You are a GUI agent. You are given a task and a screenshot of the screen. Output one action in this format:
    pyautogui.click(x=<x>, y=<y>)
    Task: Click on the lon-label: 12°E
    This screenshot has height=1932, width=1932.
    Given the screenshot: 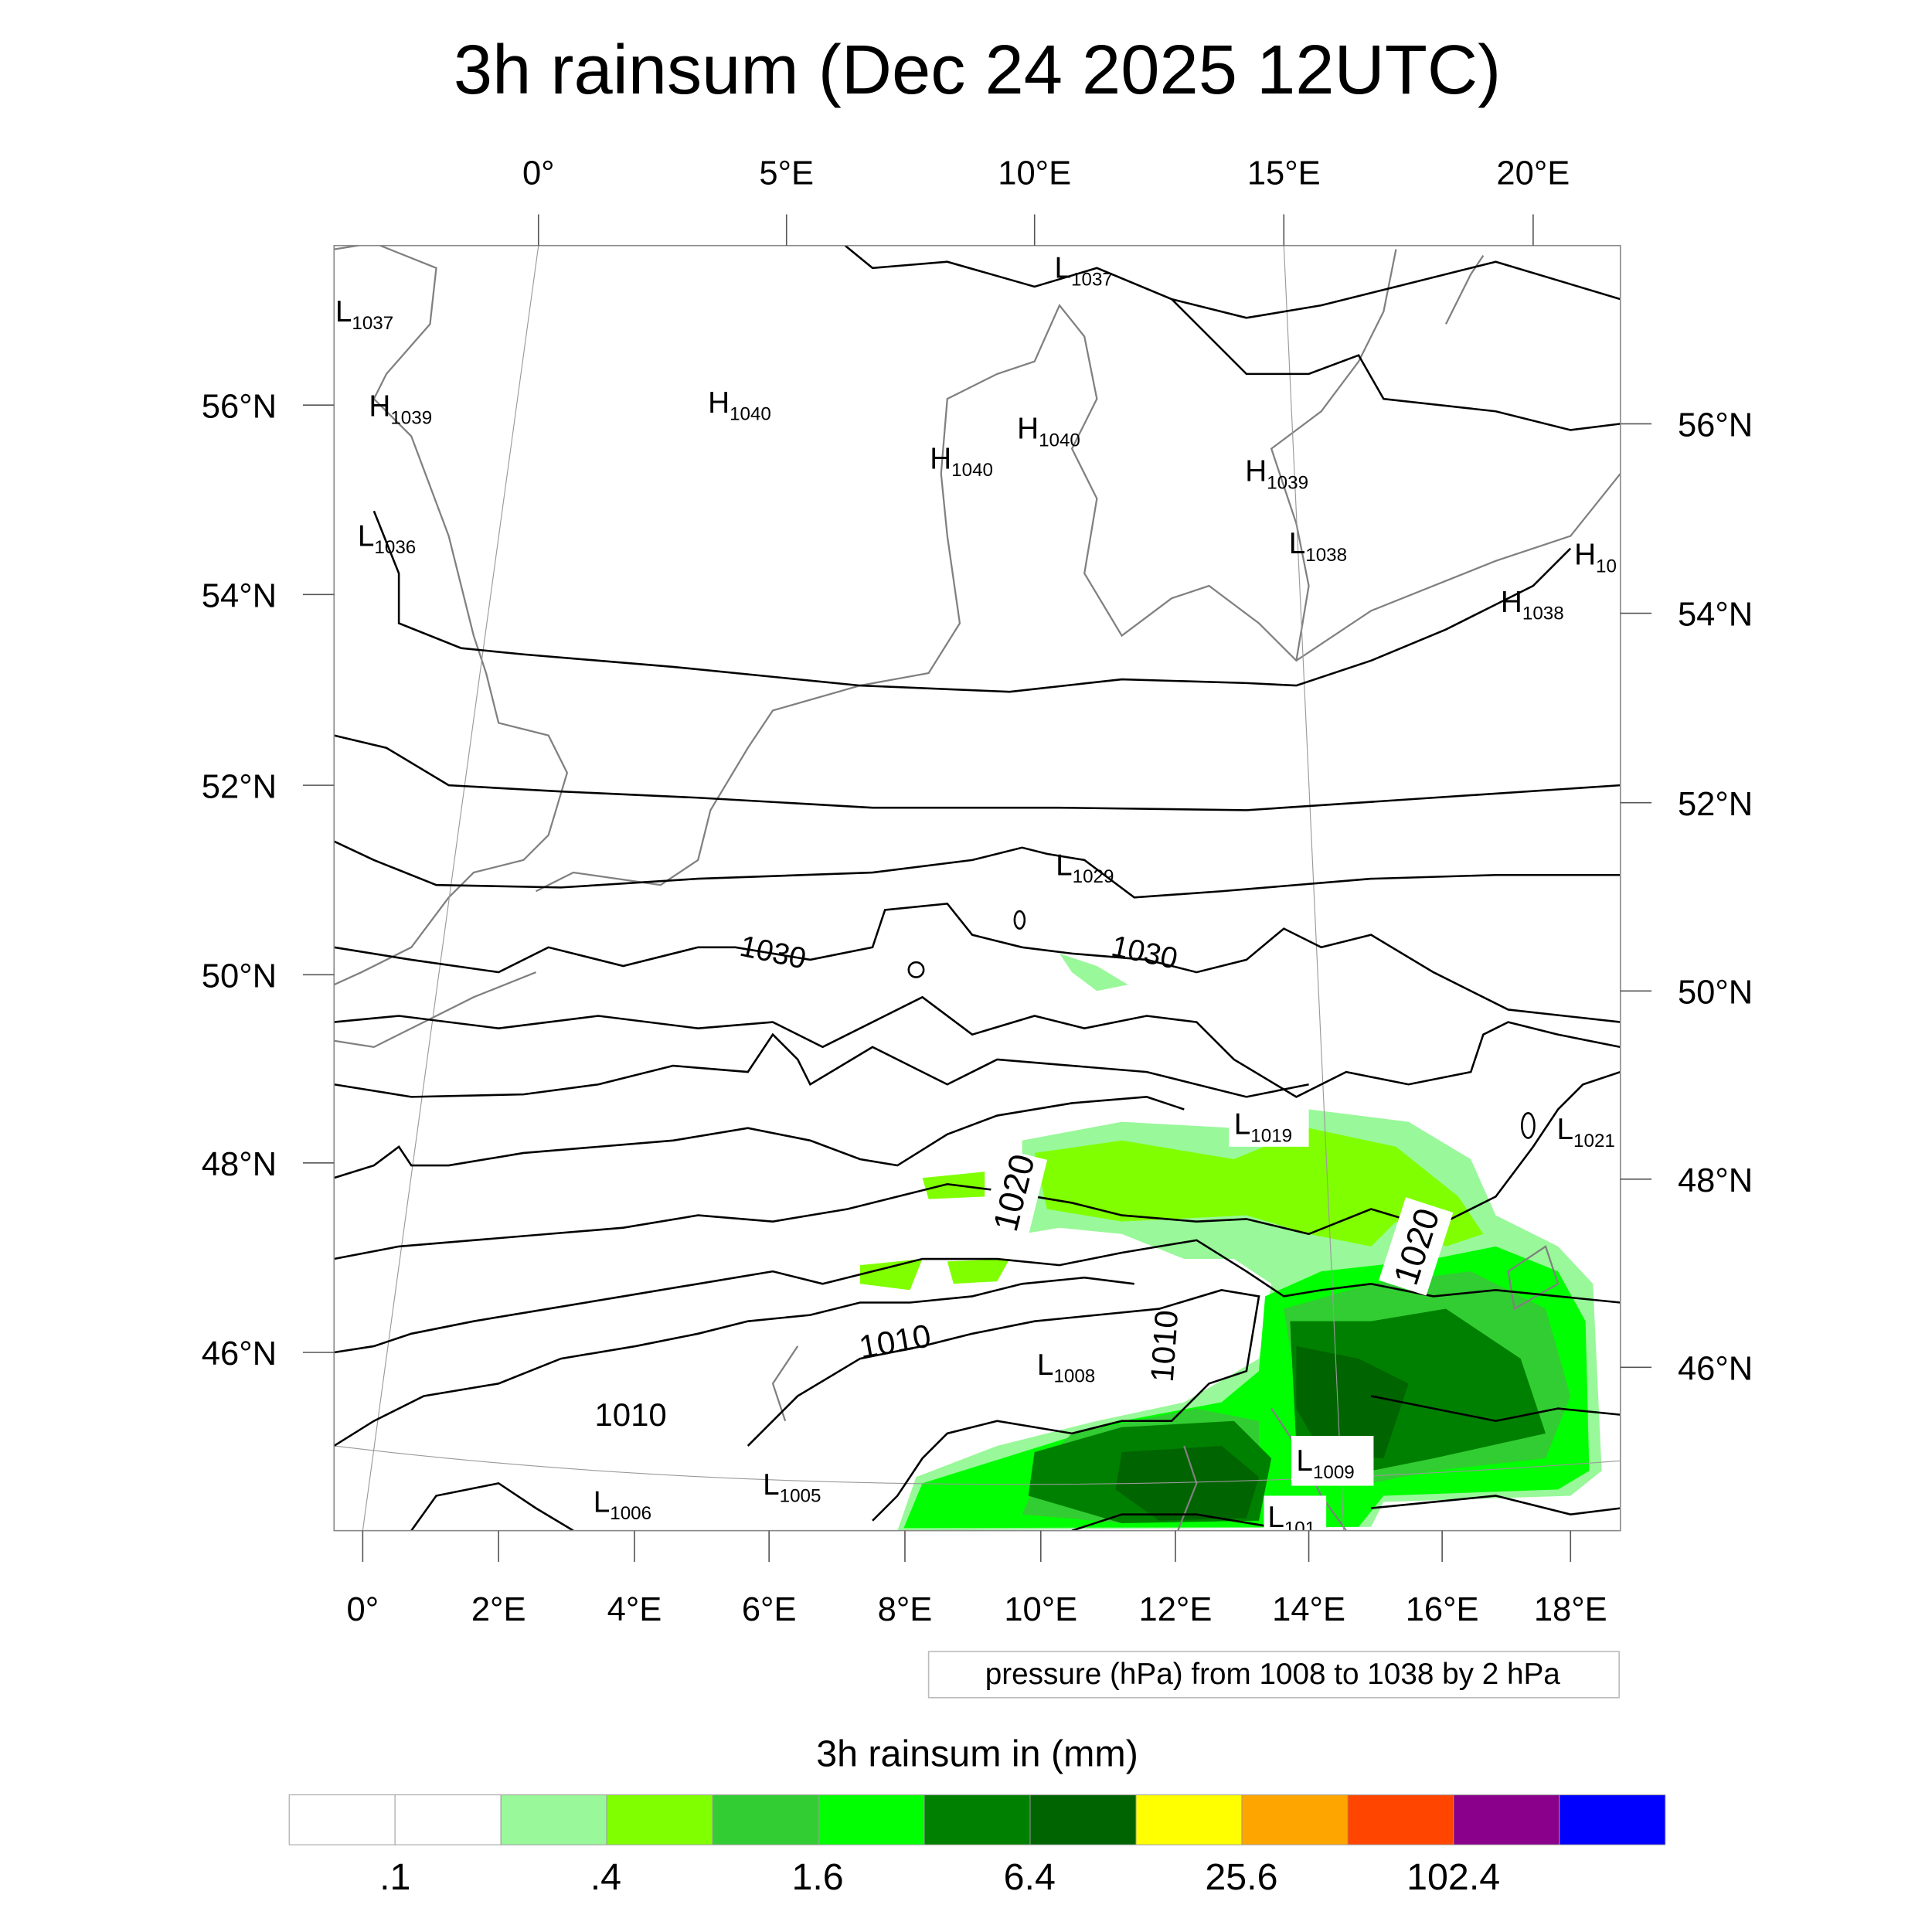 What is the action you would take?
    pyautogui.click(x=1176, y=1610)
    